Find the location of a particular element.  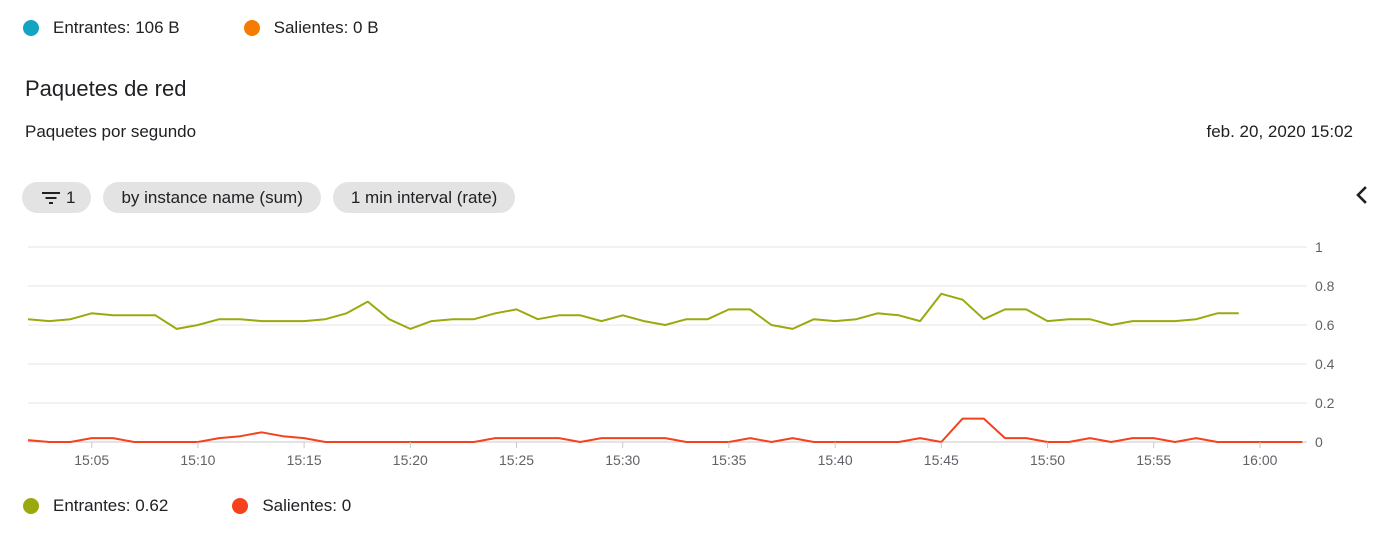

x-tick-label: 15:05 is located at coordinates (91, 460).